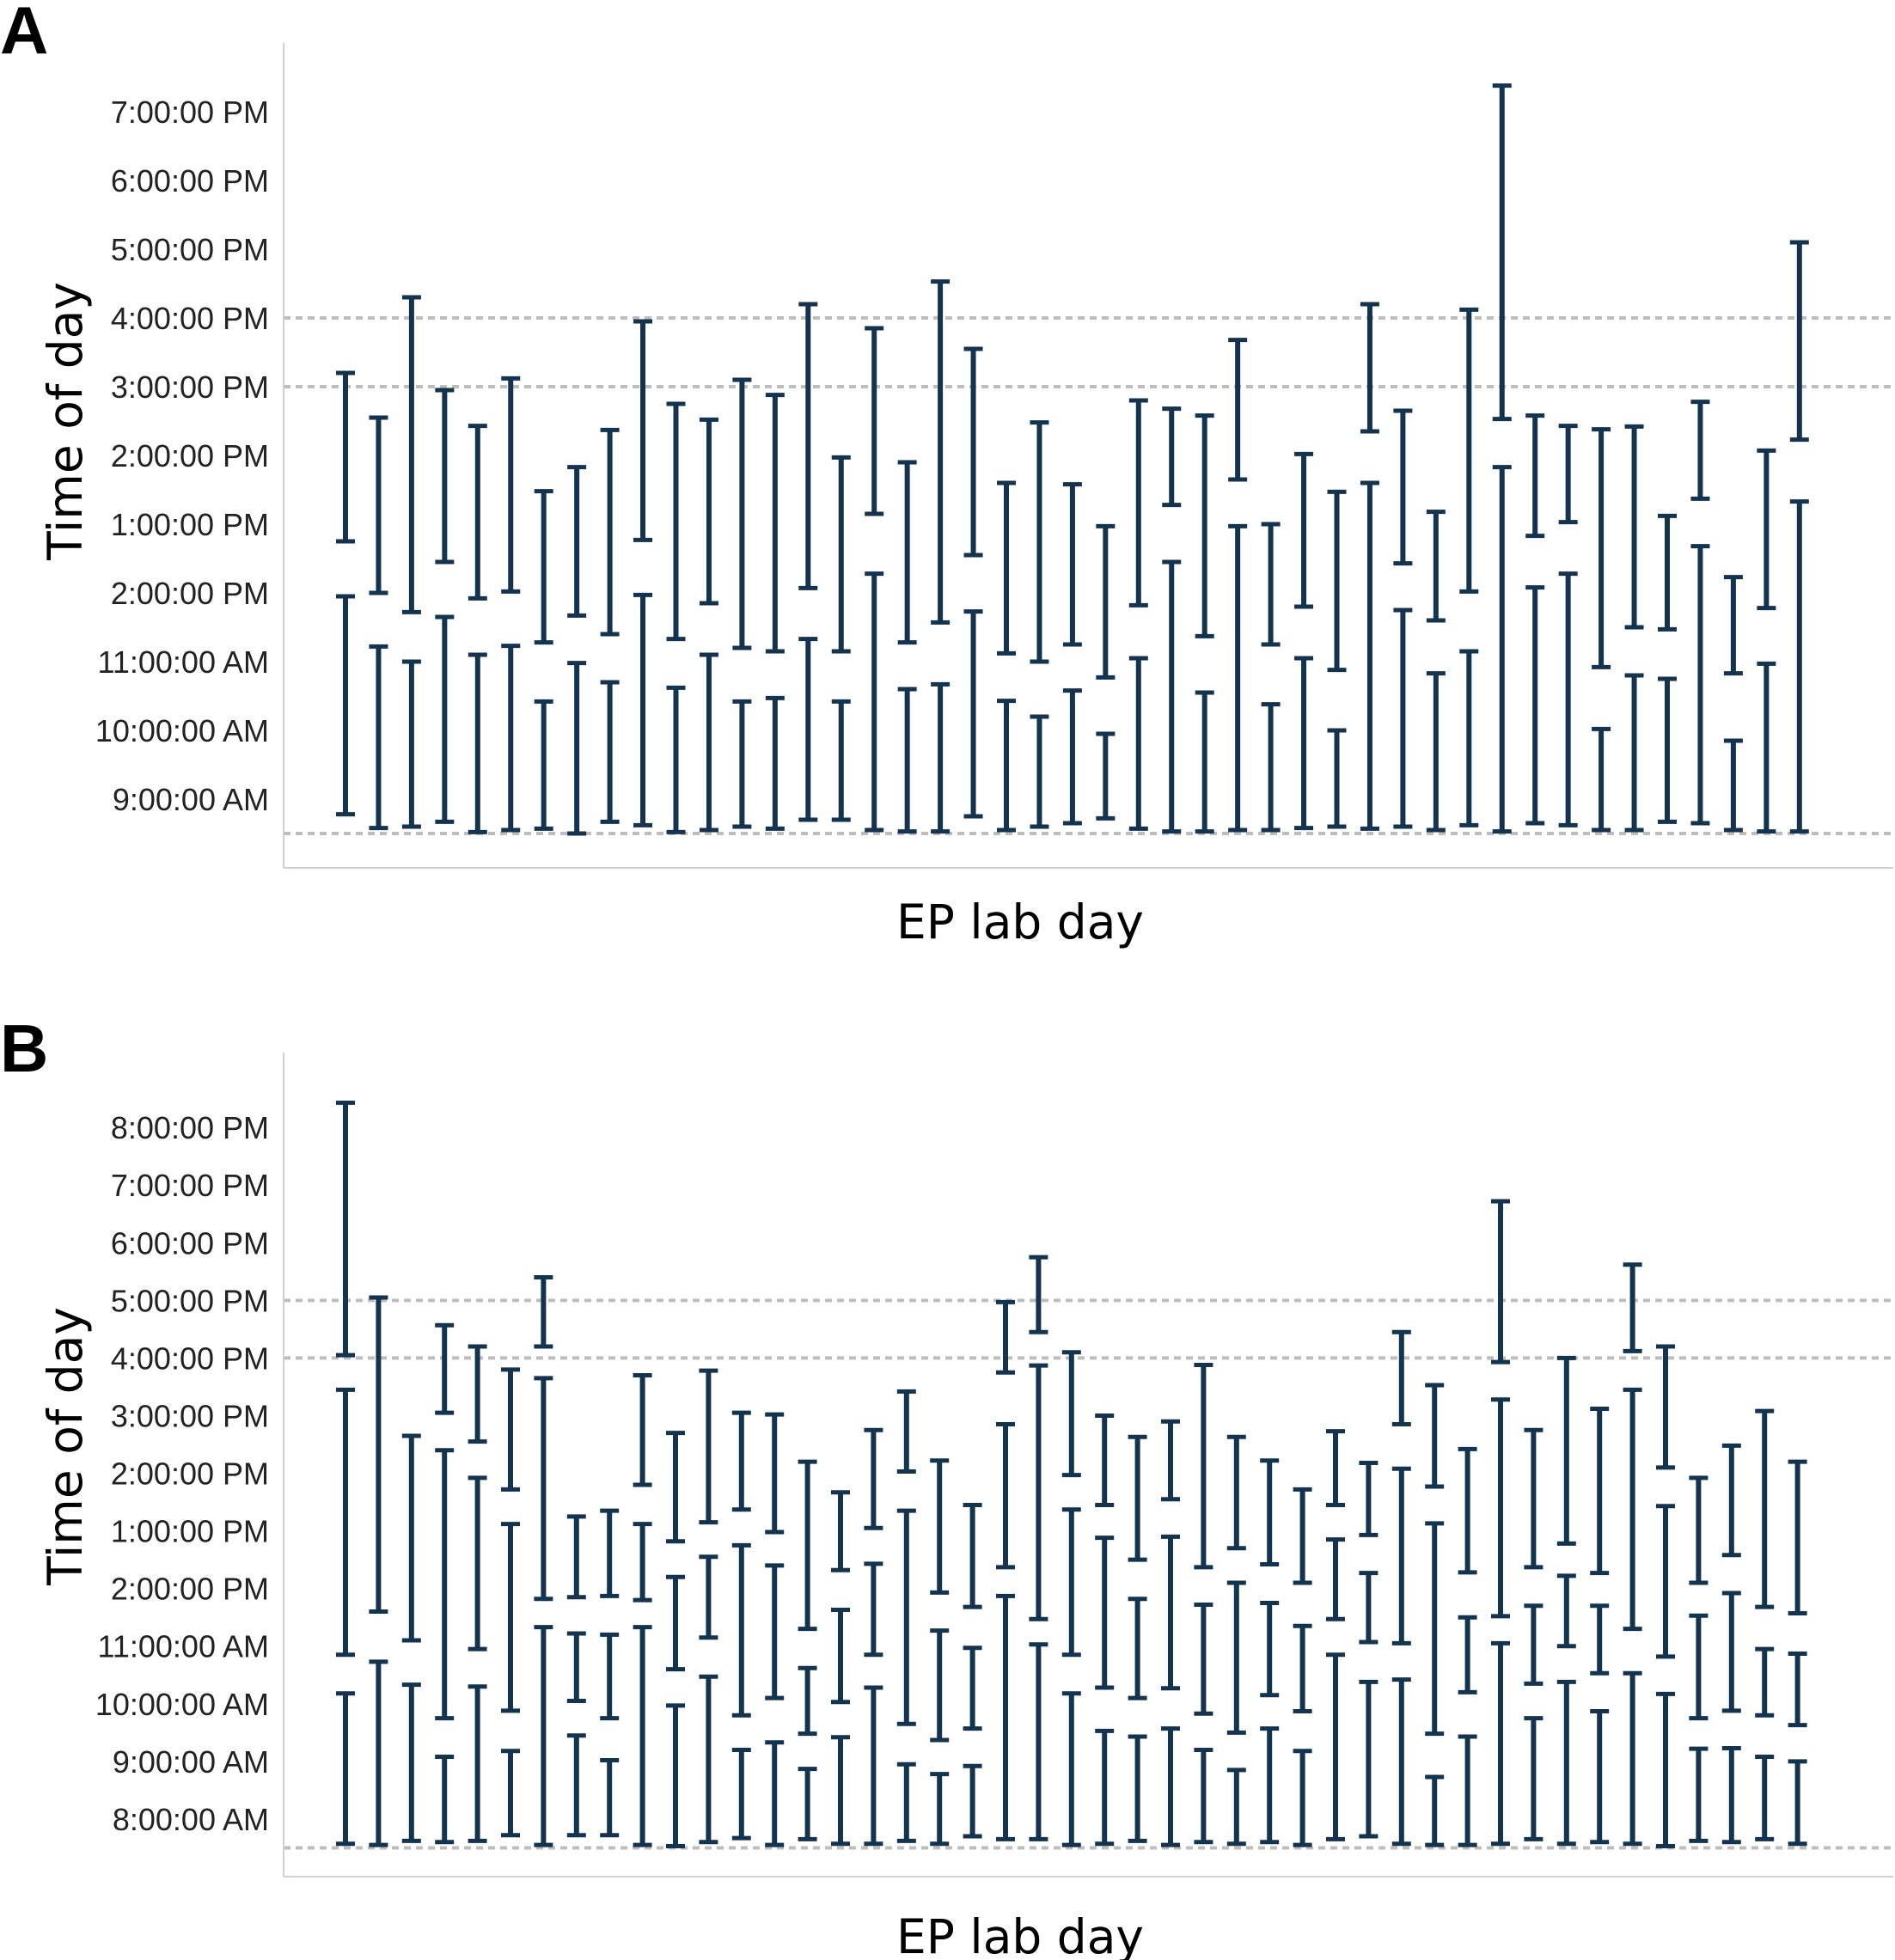 The image size is (1895, 1960). What do you see at coordinates (190, 387) in the screenshot?
I see `y-tick-label: 3:00:00 PM` at bounding box center [190, 387].